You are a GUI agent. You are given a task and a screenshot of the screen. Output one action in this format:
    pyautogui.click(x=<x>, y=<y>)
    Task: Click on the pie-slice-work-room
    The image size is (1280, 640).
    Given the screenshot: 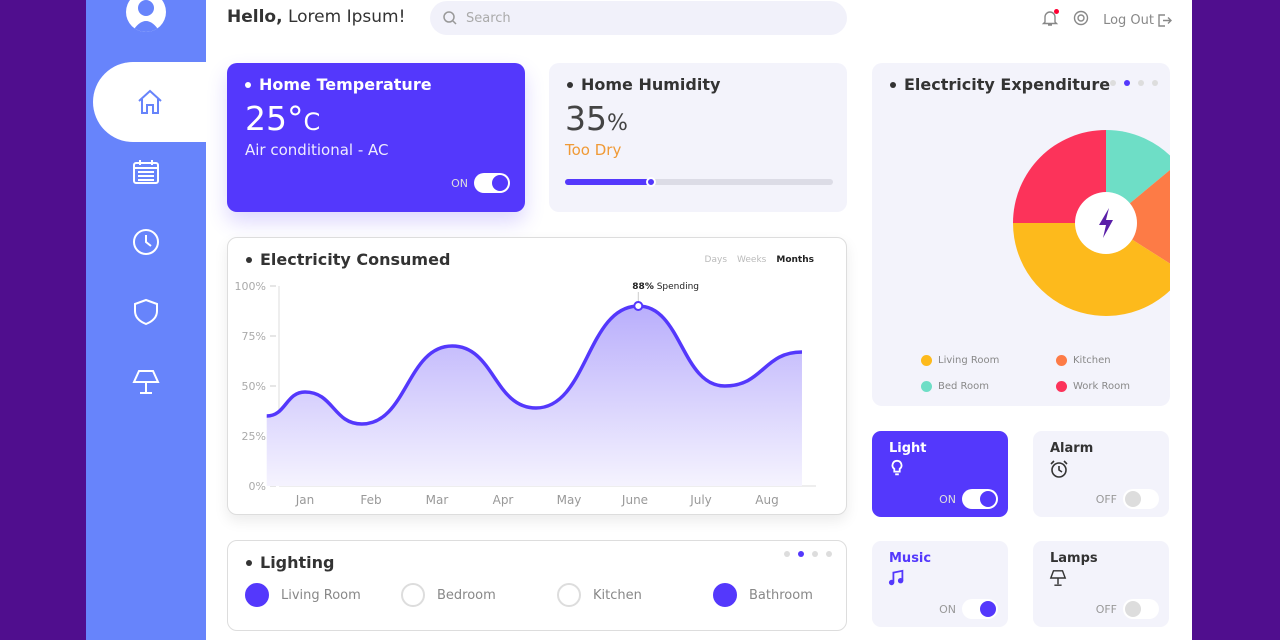 What is the action you would take?
    pyautogui.click(x=1059, y=176)
    